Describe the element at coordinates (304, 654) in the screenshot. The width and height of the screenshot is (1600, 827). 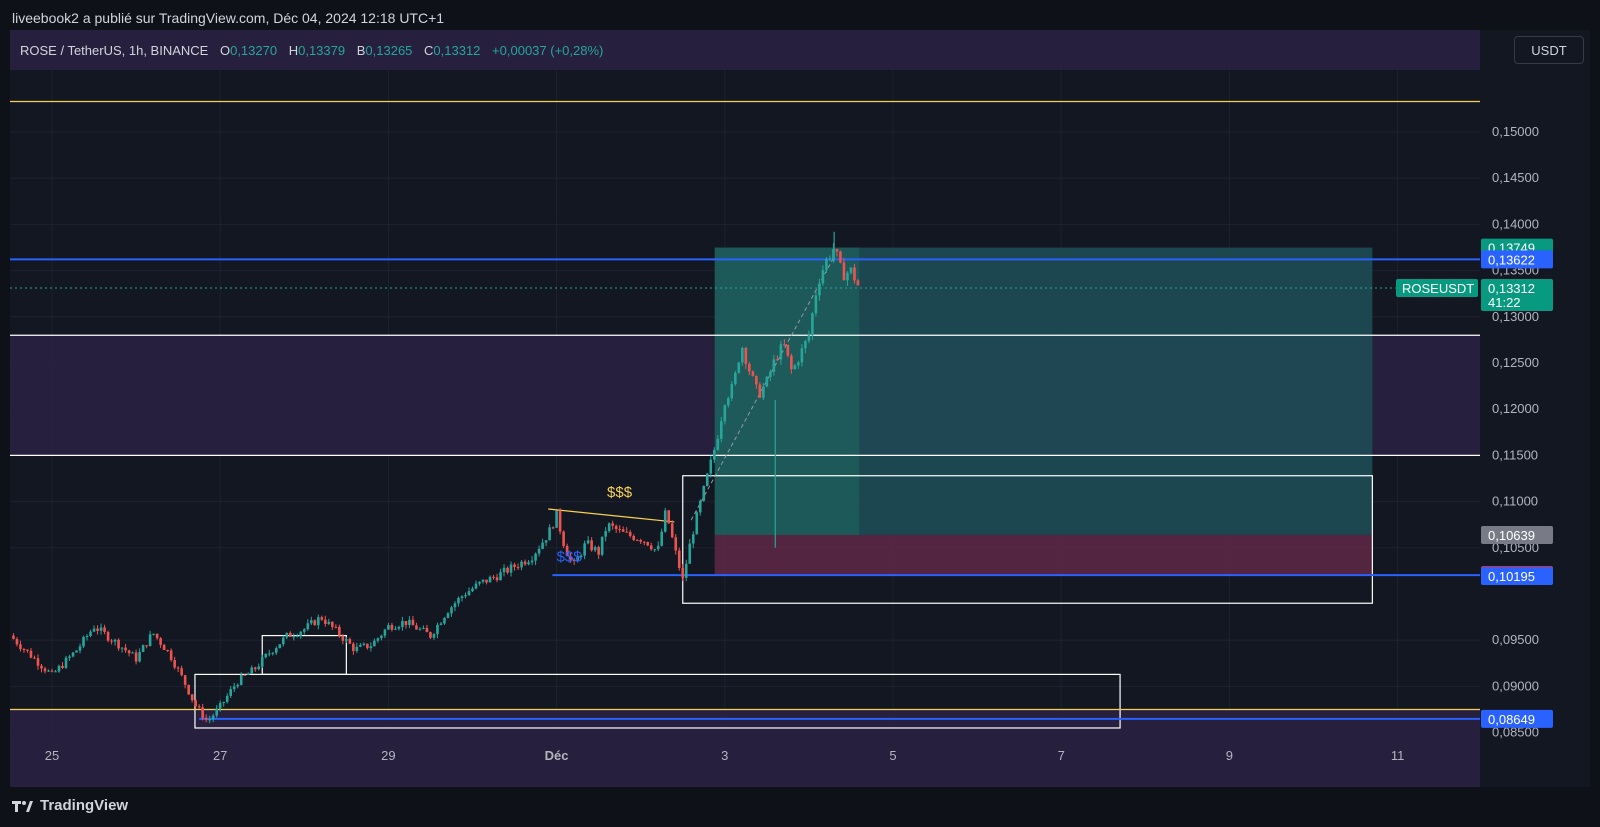
I see `small-range-box` at that location.